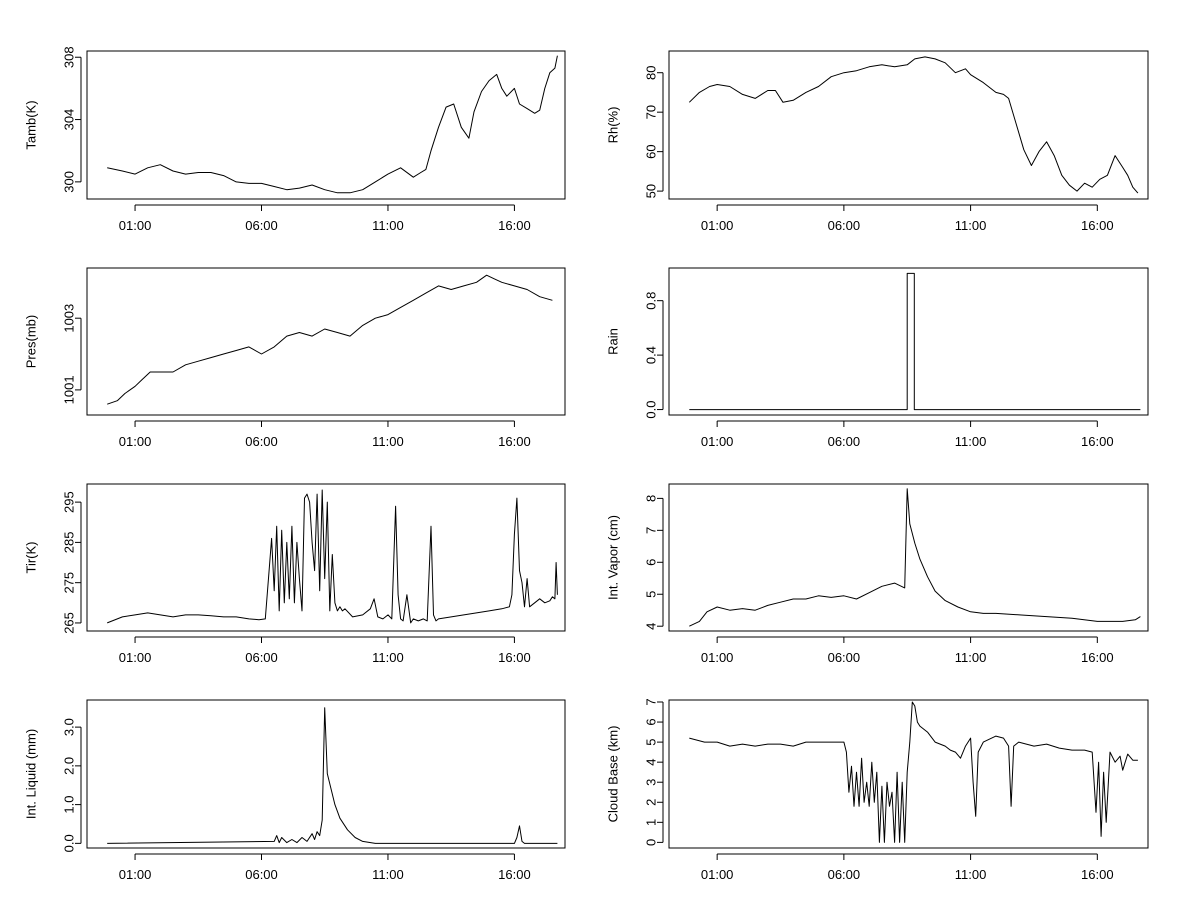  I want to click on panel-rh: 01:00 06:00 11:00 16:00 50 60 70 80 Rh(%), so click(877, 141).